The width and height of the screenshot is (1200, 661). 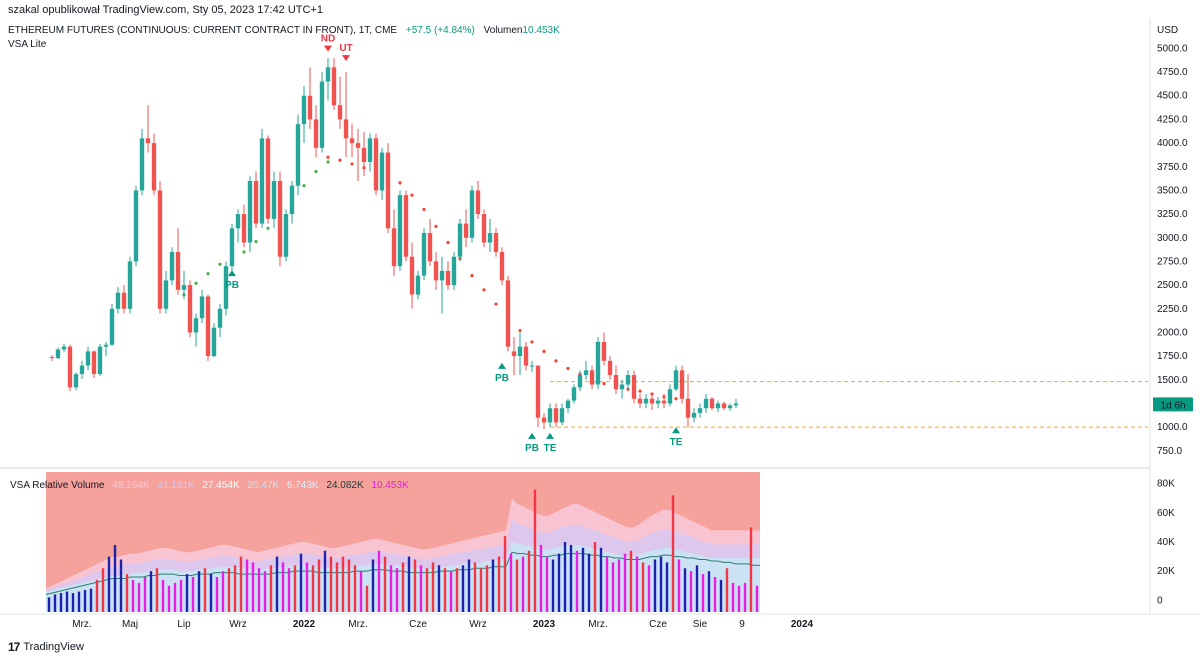 What do you see at coordinates (130, 624) in the screenshot?
I see `time-axis-tick: Maj` at bounding box center [130, 624].